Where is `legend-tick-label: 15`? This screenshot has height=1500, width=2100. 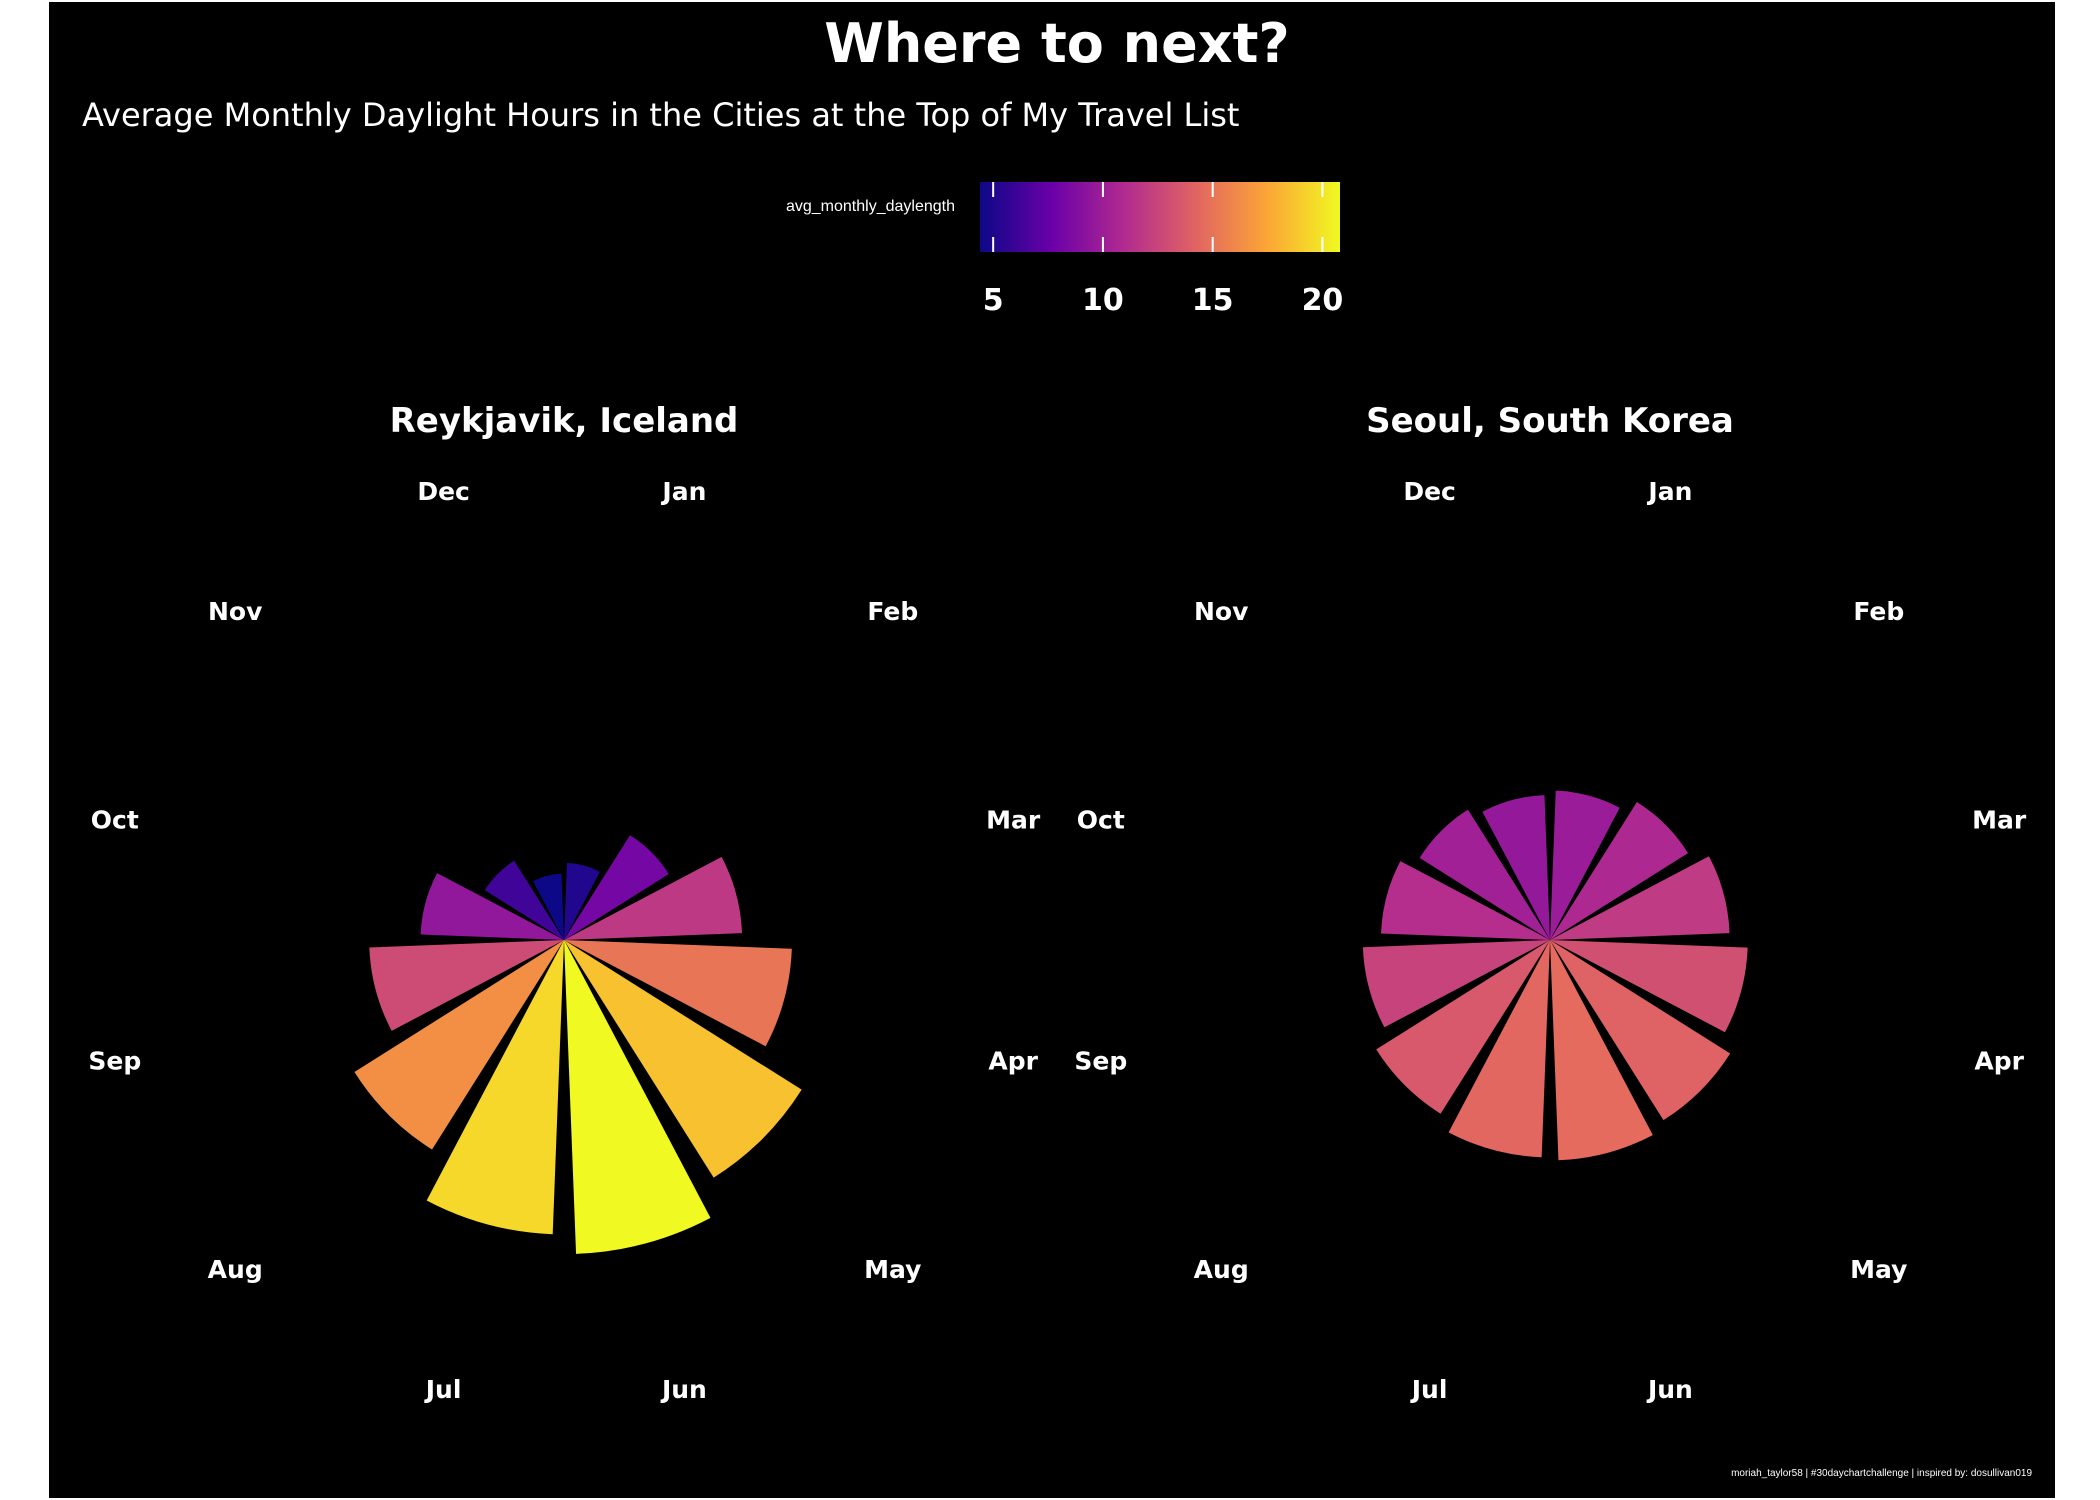 legend-tick-label: 15 is located at coordinates (1213, 300).